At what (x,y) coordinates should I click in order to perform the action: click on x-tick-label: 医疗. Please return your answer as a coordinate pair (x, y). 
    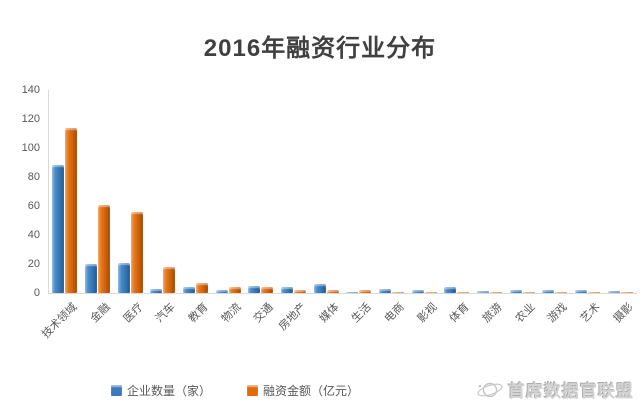
    Looking at the image, I should click on (133, 313).